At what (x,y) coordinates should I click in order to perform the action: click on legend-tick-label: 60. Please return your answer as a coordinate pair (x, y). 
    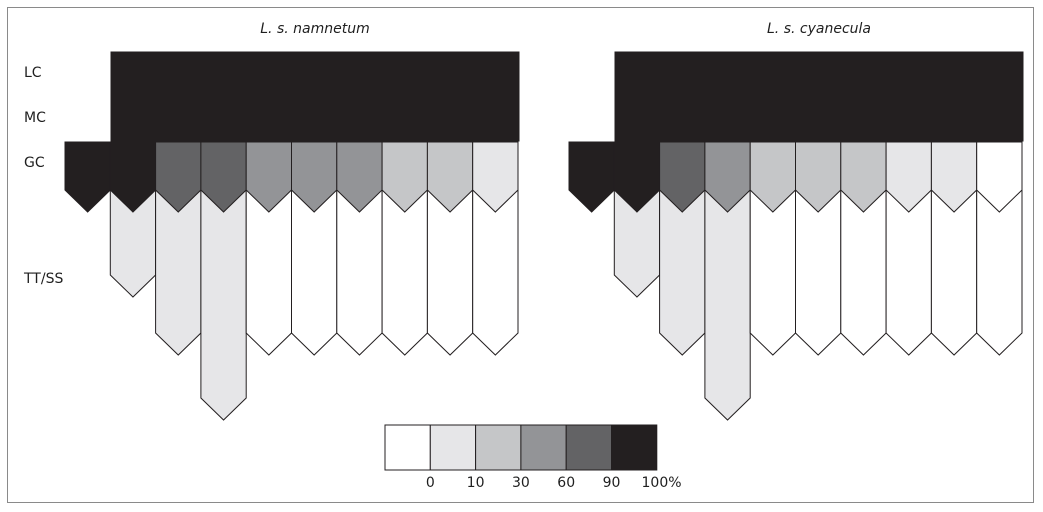
    Looking at the image, I should click on (566, 483).